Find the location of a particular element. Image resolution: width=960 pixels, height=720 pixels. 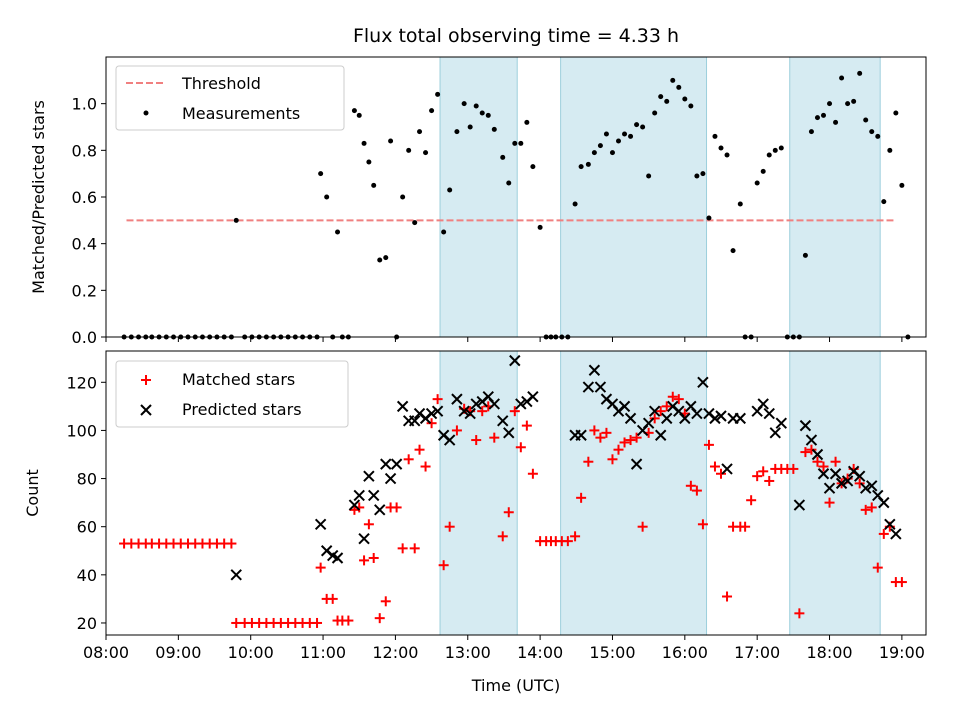

top-ytick-label: 0.8 is located at coordinates (84, 150).